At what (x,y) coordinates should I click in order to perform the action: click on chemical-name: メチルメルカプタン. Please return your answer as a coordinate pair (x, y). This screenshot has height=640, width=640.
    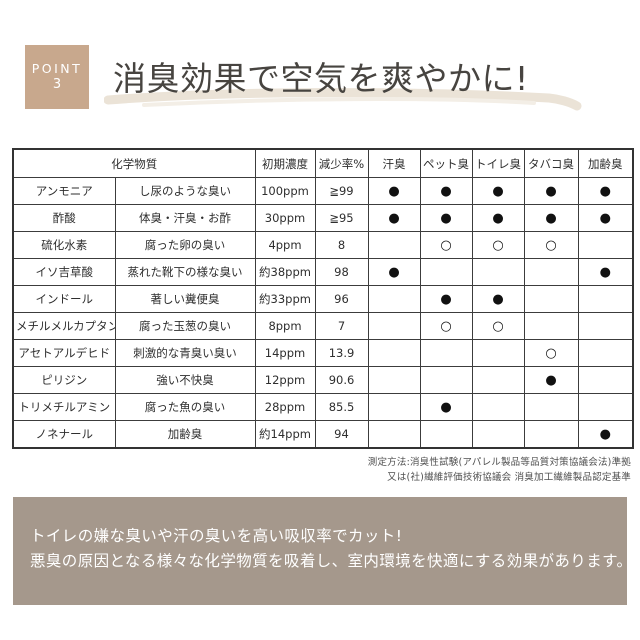
    Looking at the image, I should click on (64, 326).